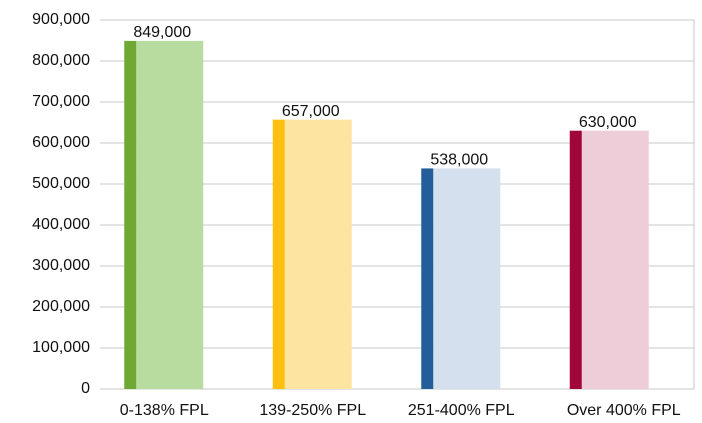 This screenshot has width=702, height=423. What do you see at coordinates (61, 224) in the screenshot?
I see `y-tick-label: 400,000` at bounding box center [61, 224].